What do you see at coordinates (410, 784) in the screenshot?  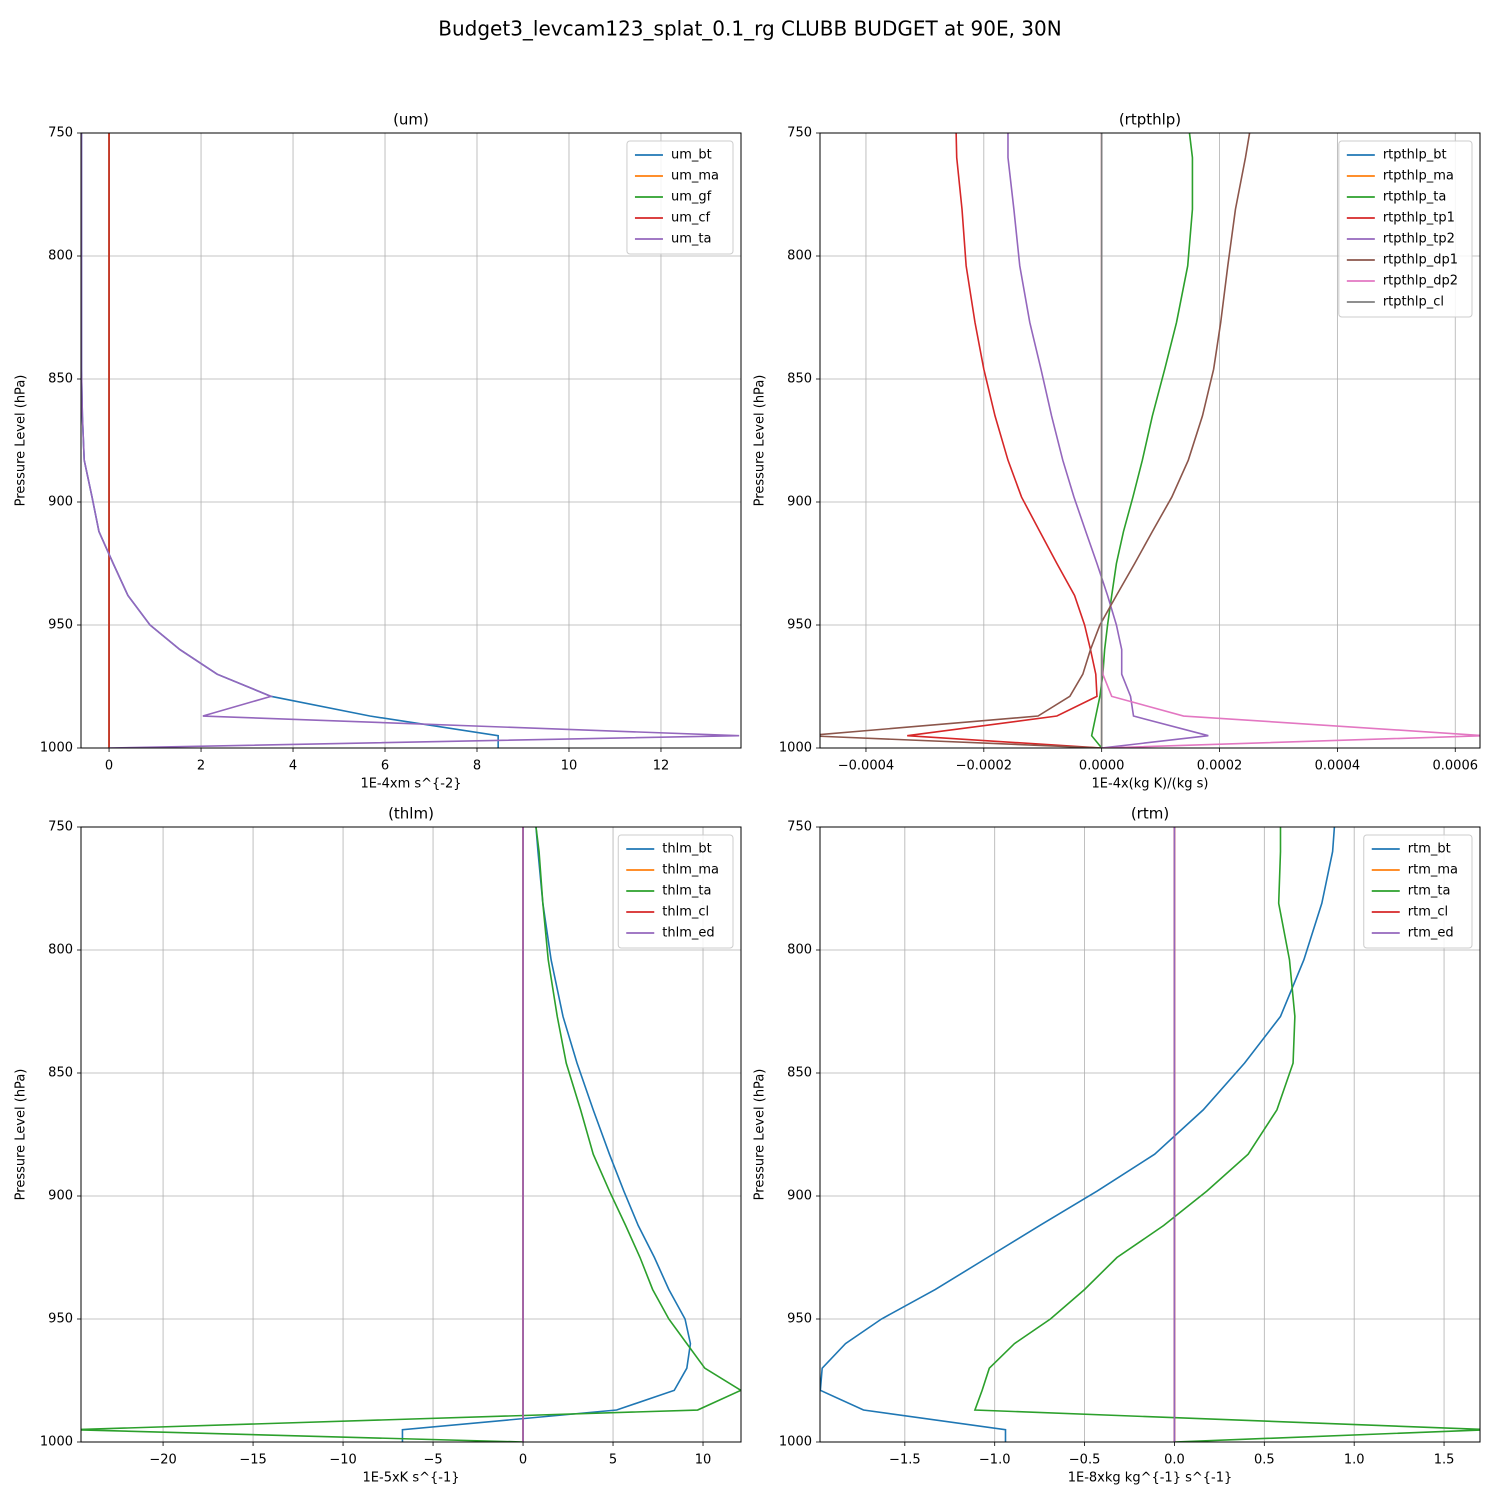 I see `x-axis-label: 1E-4xm s^{-2}` at bounding box center [410, 784].